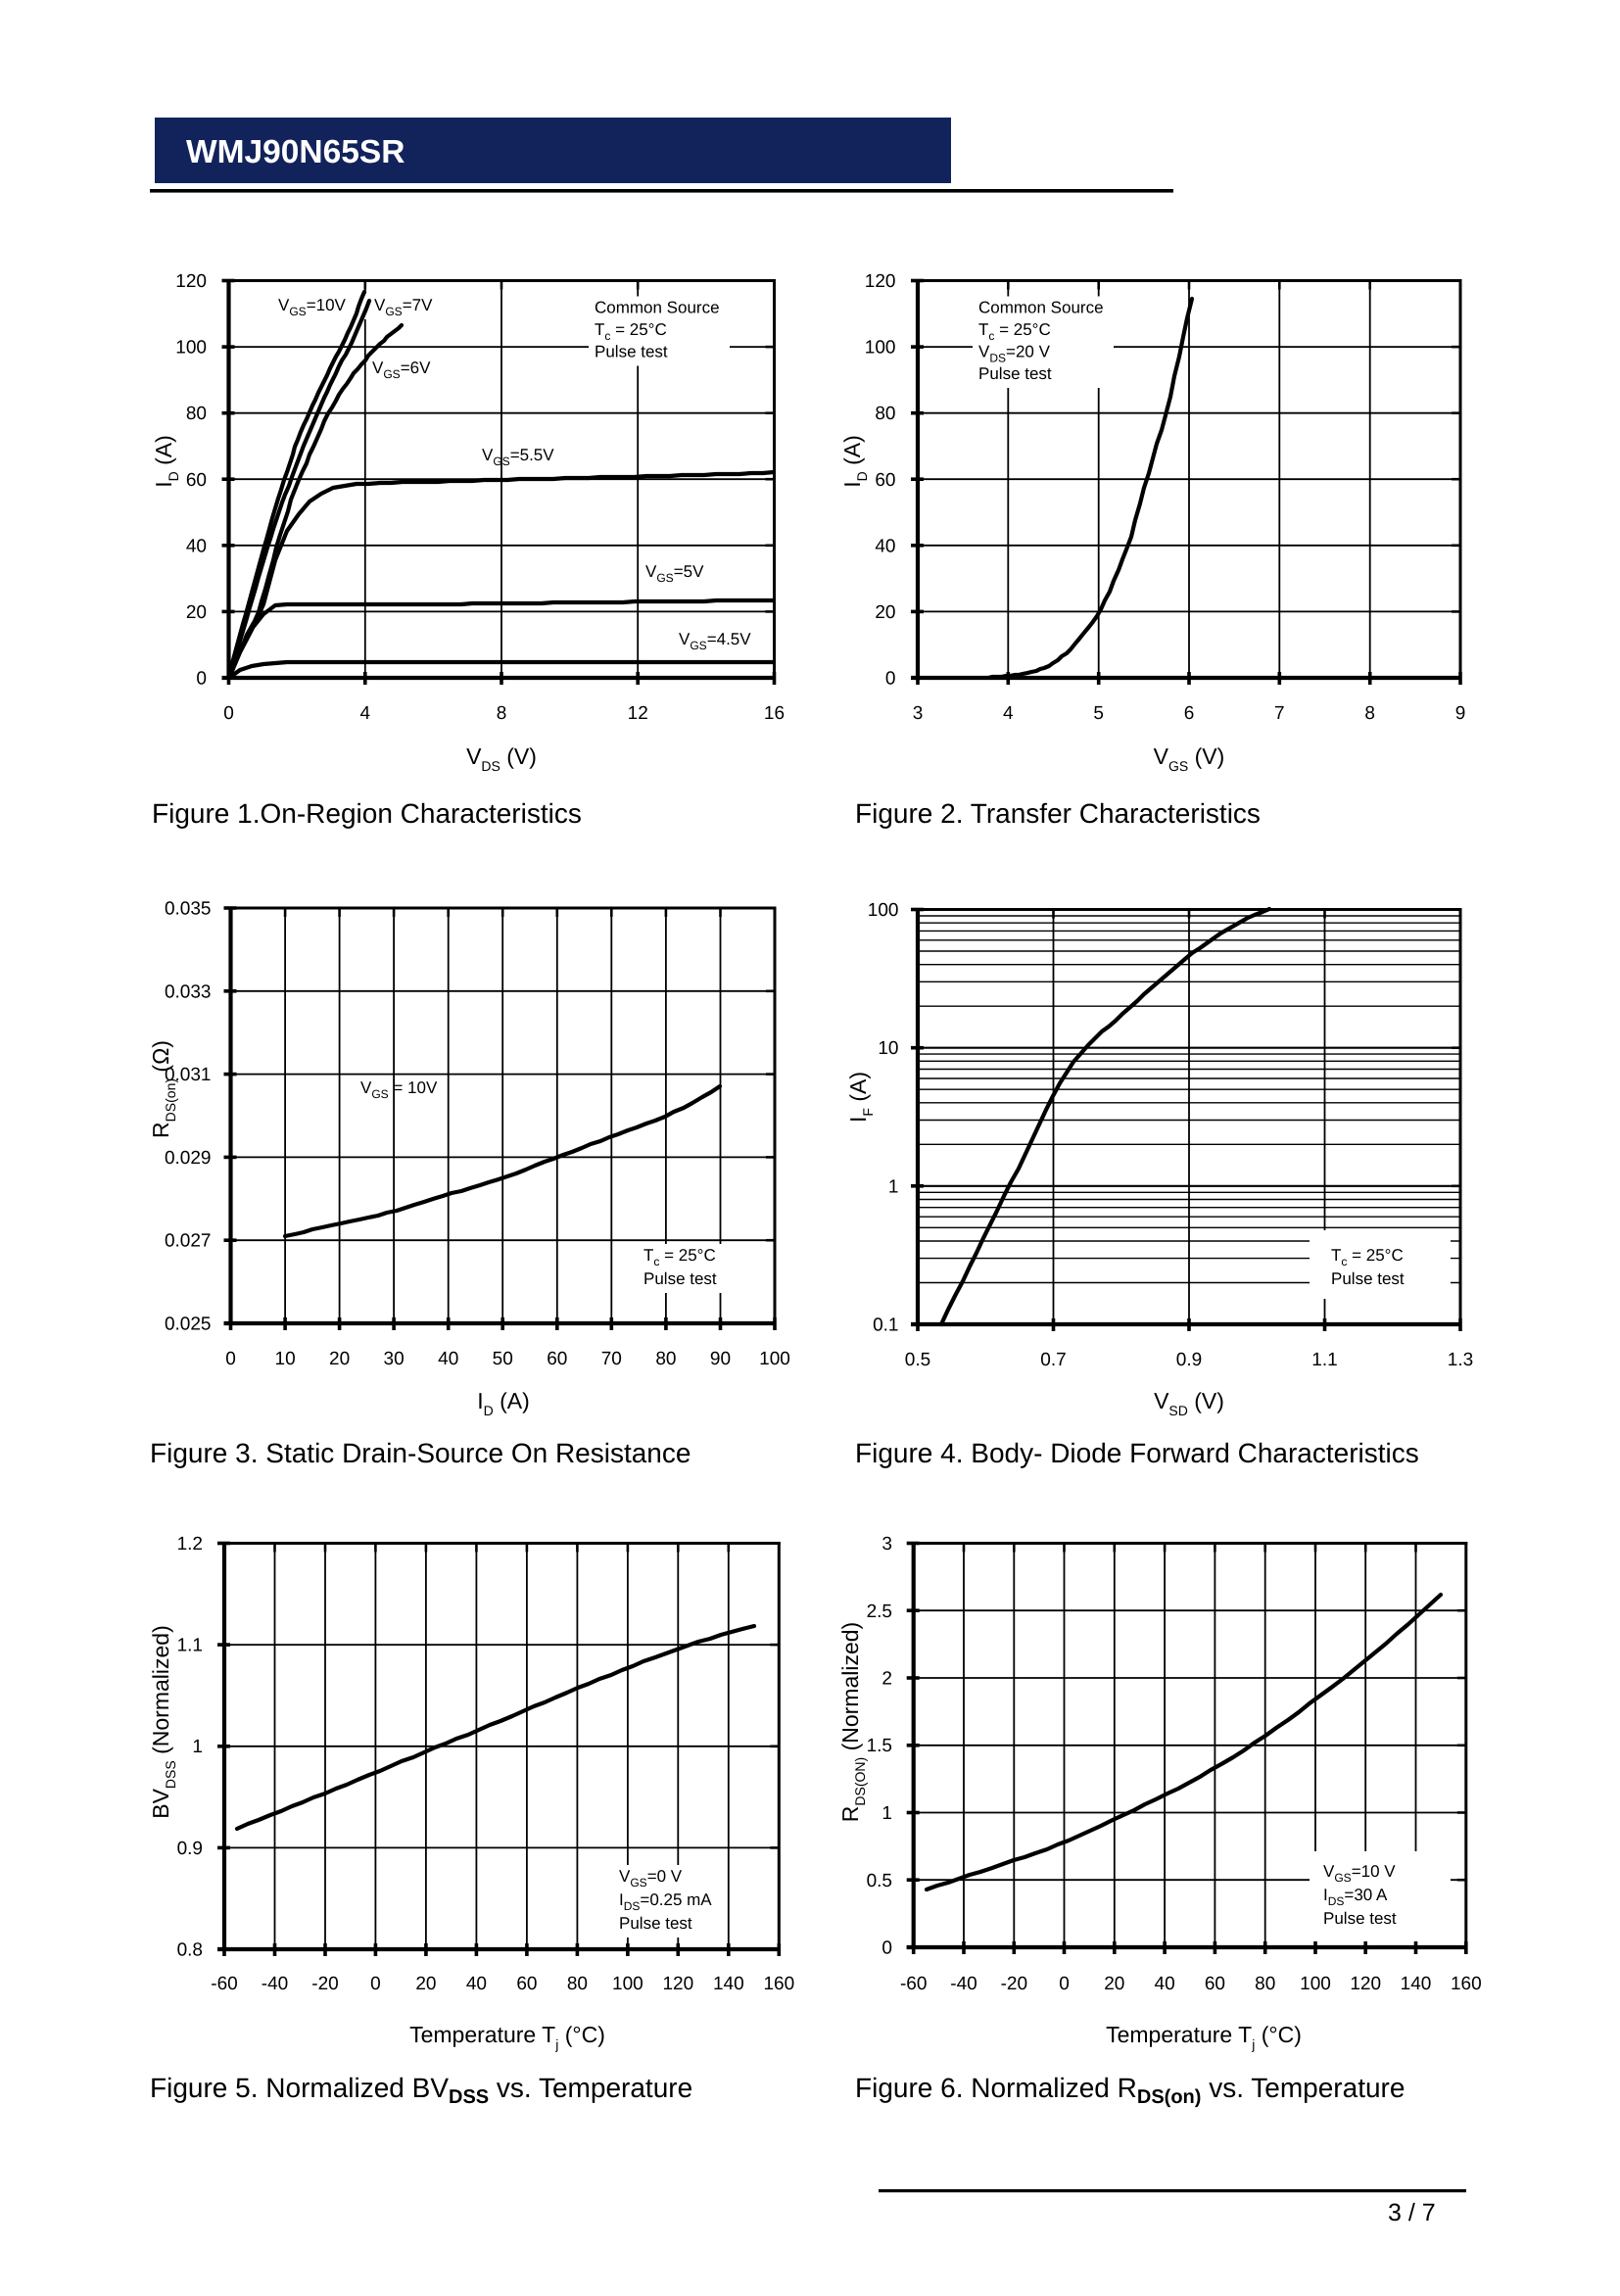 The image size is (1620, 2296). I want to click on svg-text: RDS(on)​ (Ω), so click(163, 1089).